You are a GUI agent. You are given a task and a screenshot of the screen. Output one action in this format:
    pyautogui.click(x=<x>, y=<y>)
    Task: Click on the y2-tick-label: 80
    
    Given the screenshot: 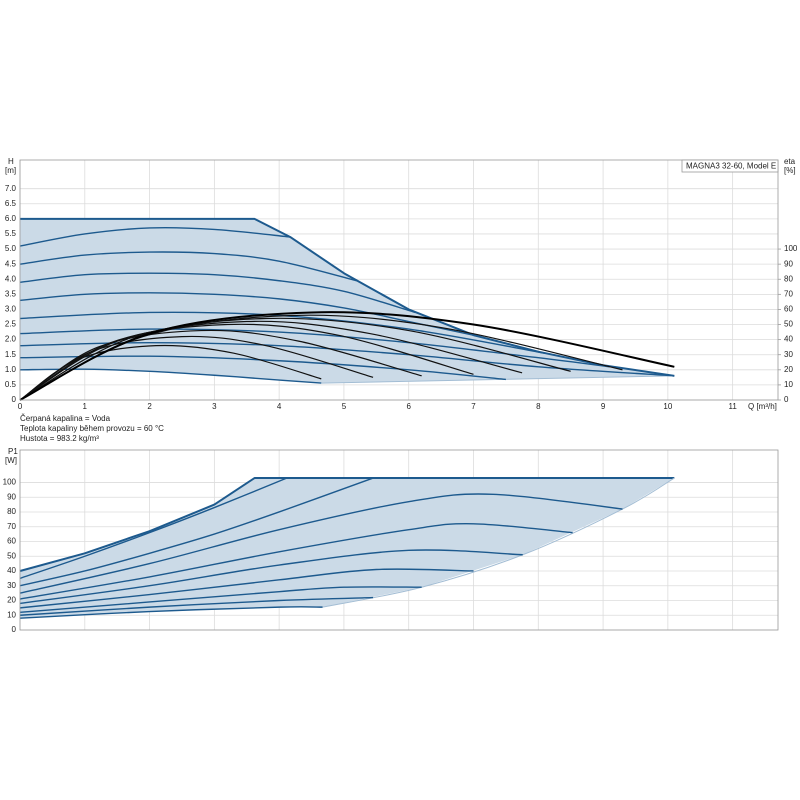 What is the action you would take?
    pyautogui.click(x=788, y=278)
    